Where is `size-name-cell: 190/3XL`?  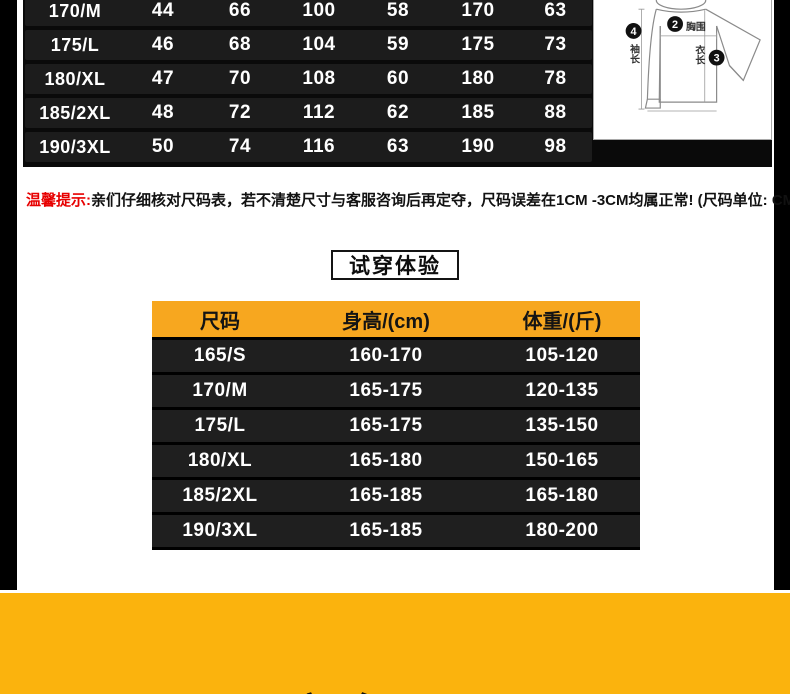 size-name-cell: 190/3XL is located at coordinates (75, 146).